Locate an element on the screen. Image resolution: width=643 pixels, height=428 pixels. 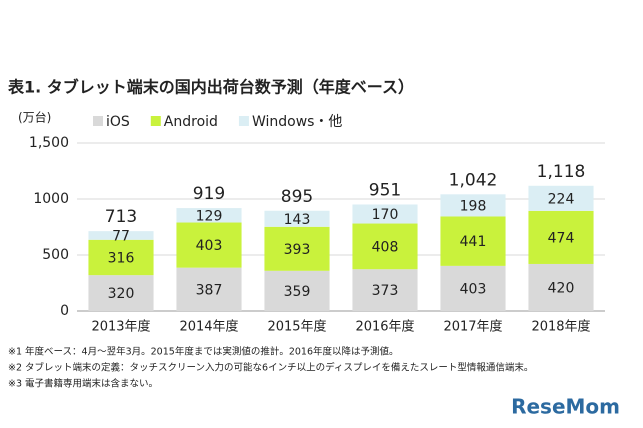
data-label: 373 is located at coordinates (385, 291).